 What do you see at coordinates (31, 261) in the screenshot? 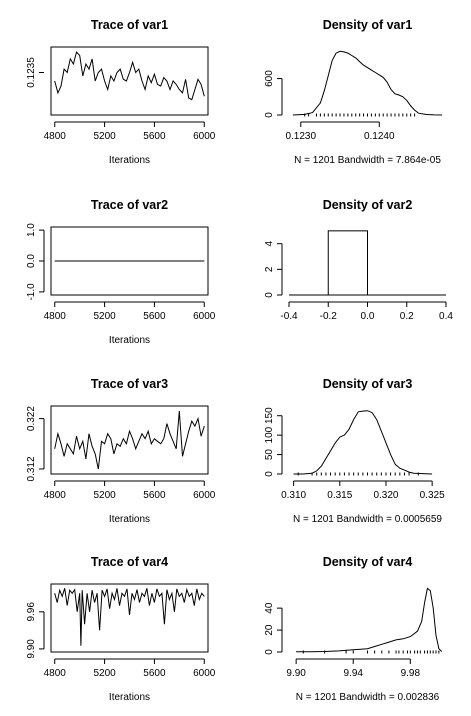
I see `y-tick-label: 0.0` at bounding box center [31, 261].